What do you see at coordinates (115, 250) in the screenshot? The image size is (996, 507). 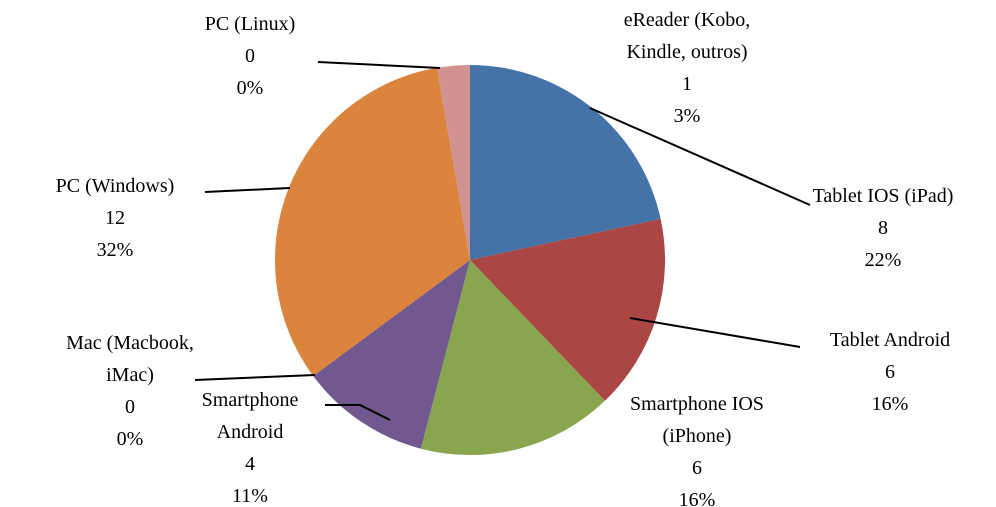 I see `percent-label: 32%` at bounding box center [115, 250].